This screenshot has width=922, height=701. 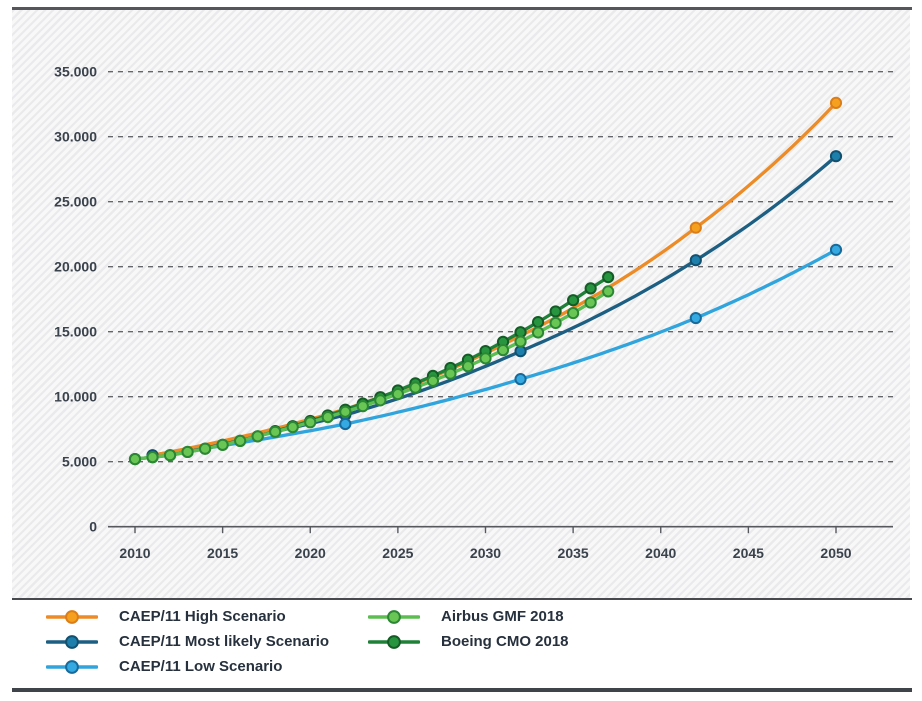 I want to click on top-border, so click(x=462, y=8).